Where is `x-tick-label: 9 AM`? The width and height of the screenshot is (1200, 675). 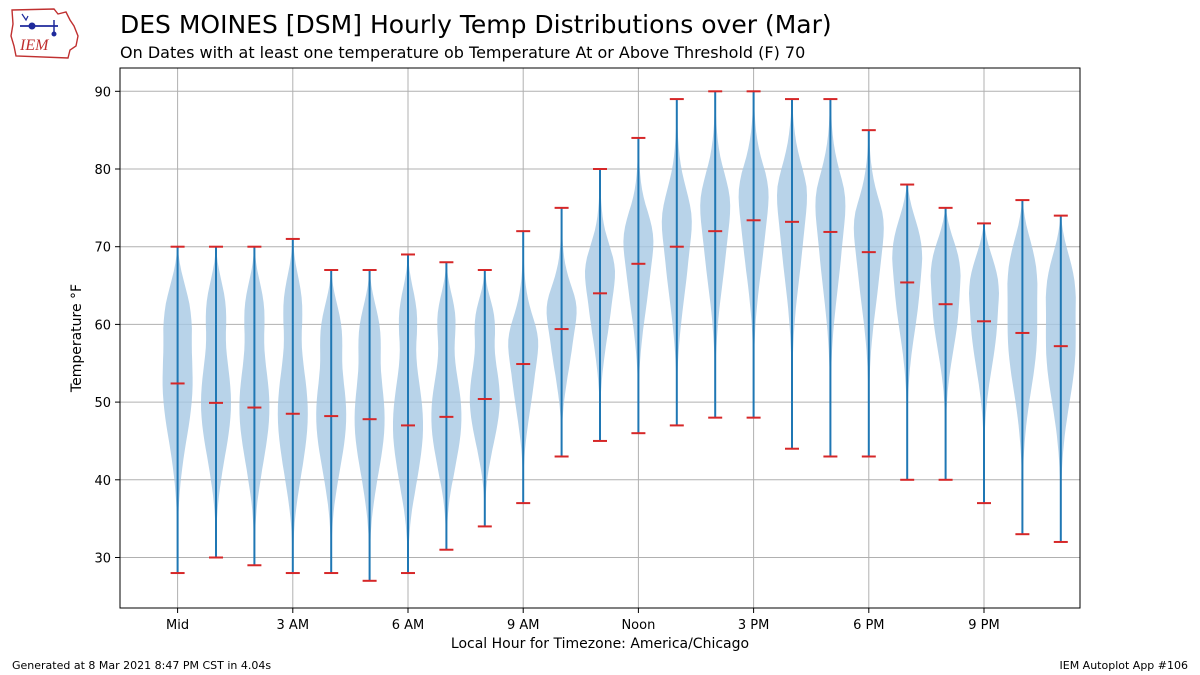 x-tick-label: 9 AM is located at coordinates (523, 625).